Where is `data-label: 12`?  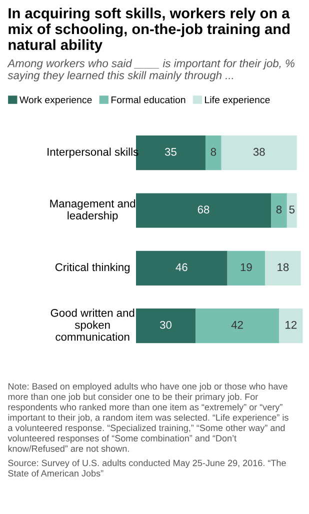 data-label: 12 is located at coordinates (291, 324).